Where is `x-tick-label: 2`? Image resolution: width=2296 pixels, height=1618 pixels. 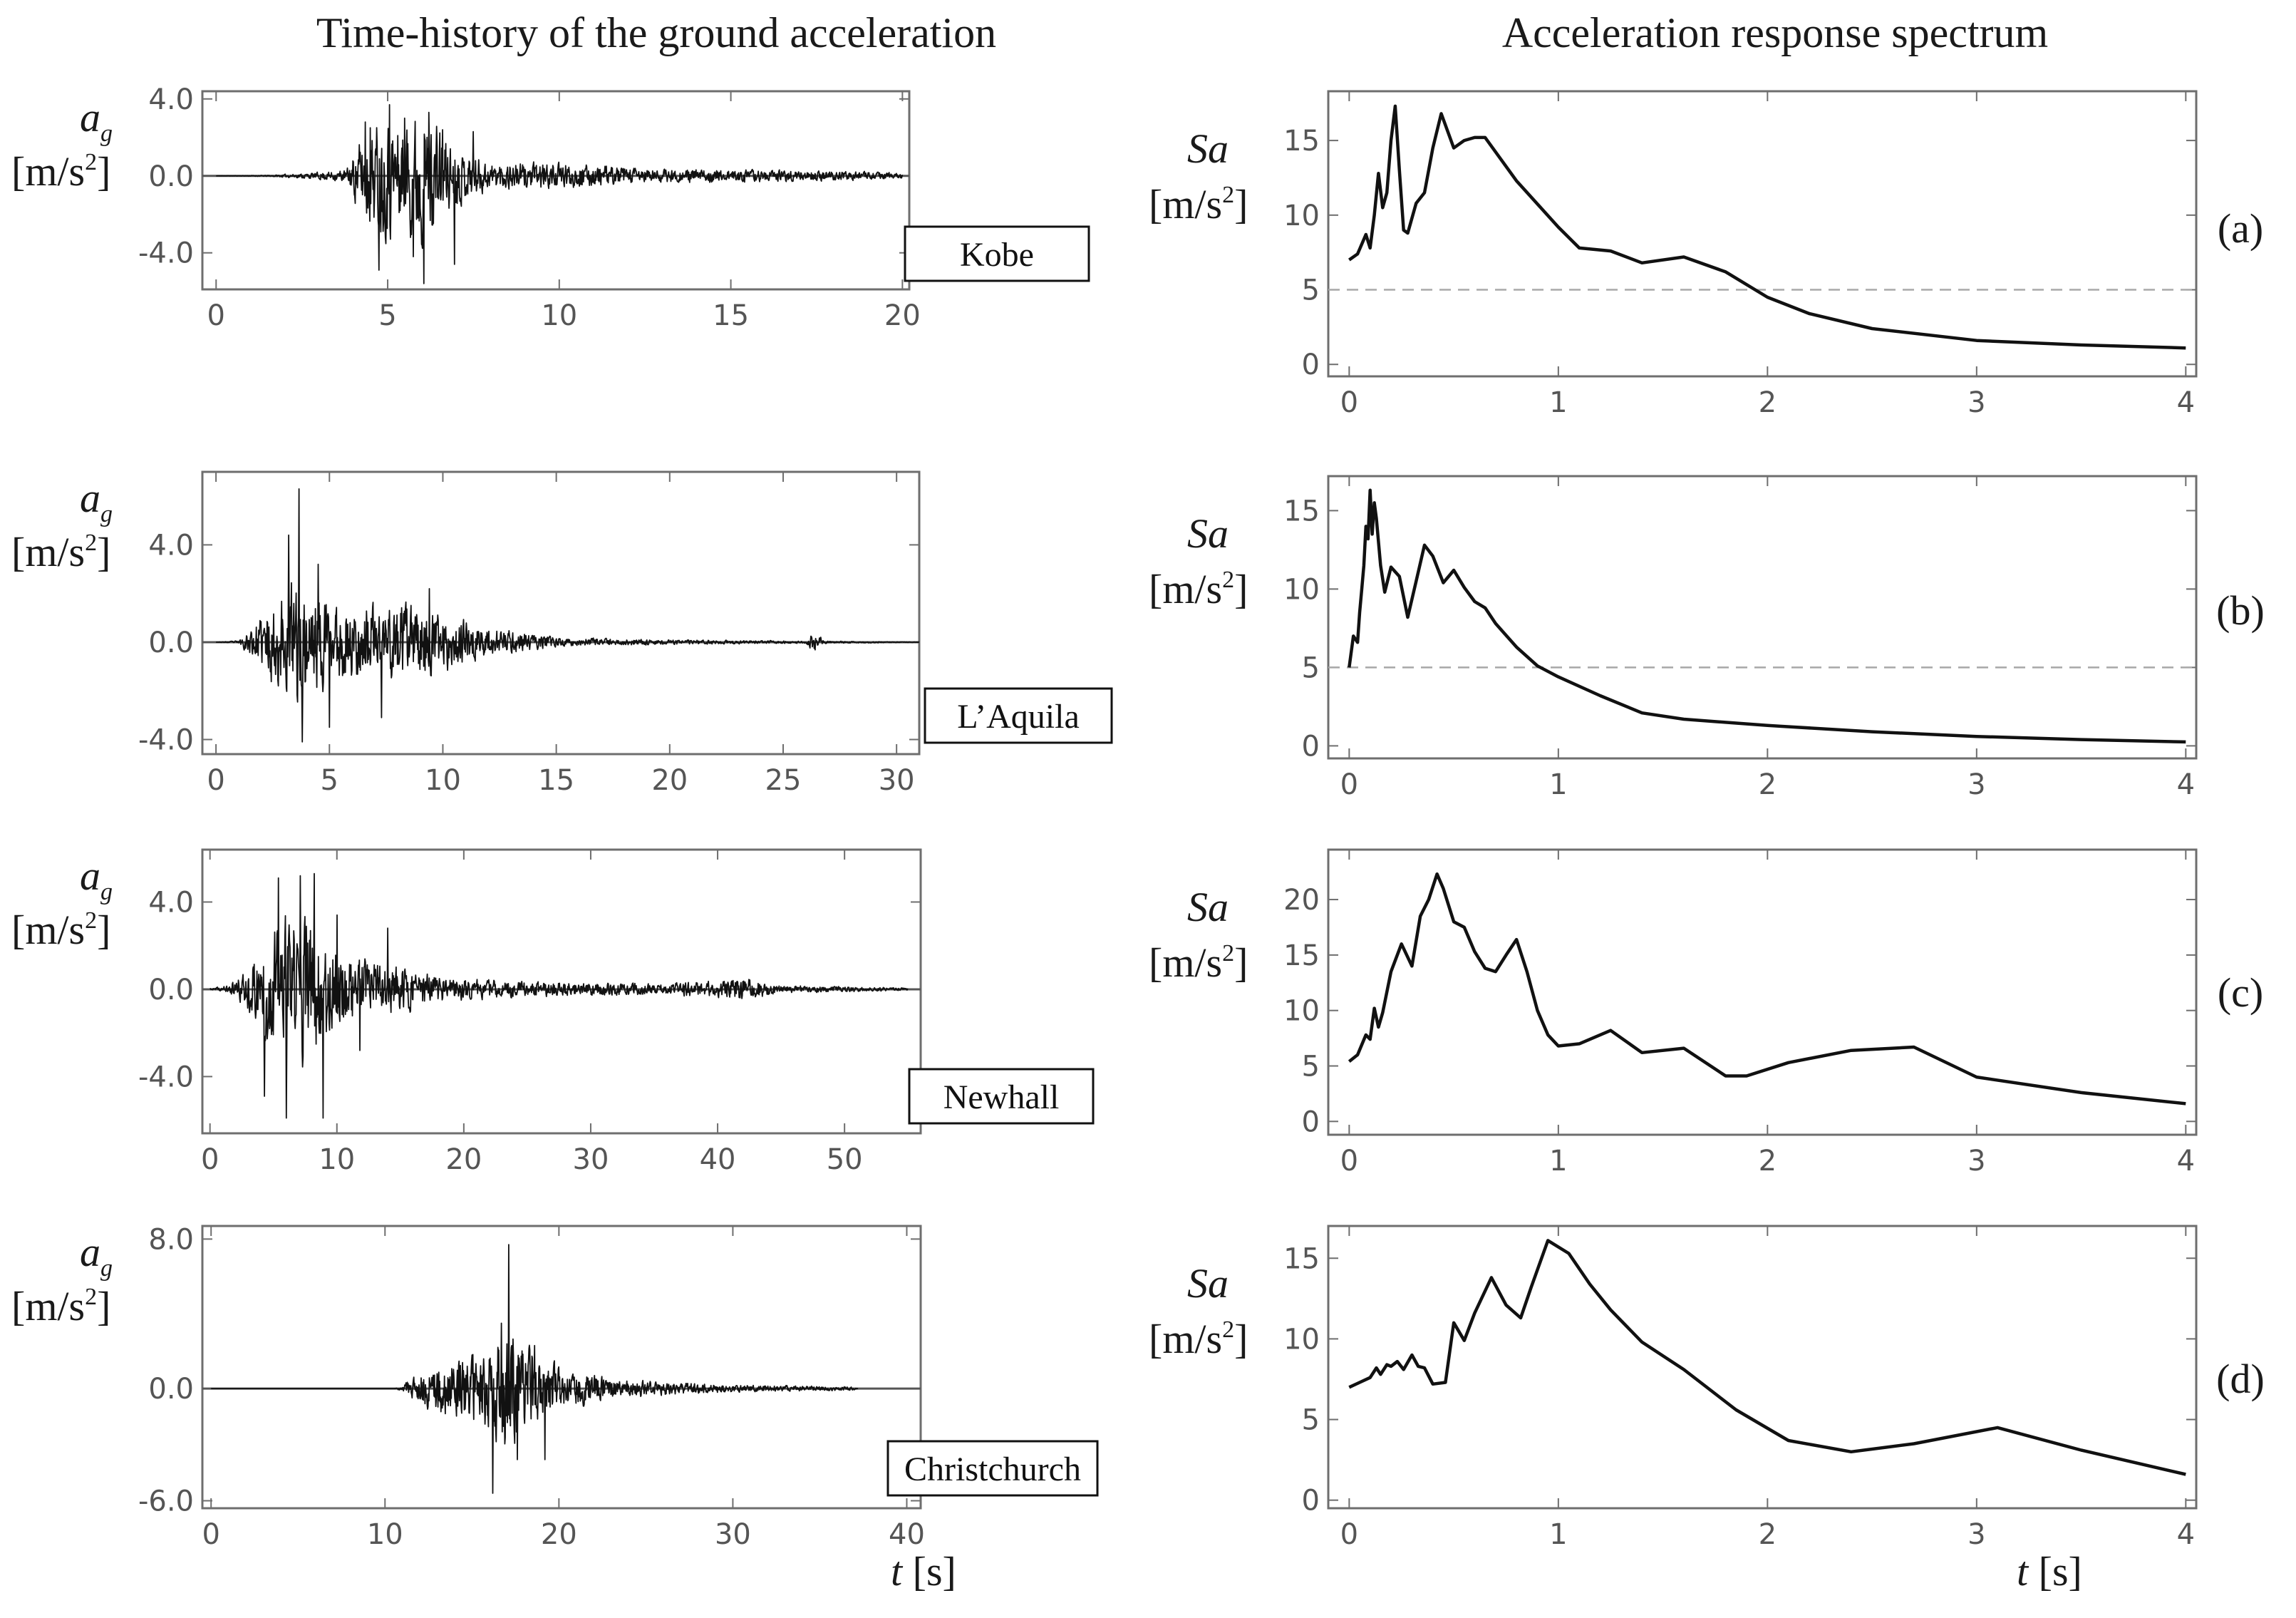
x-tick-label: 2 is located at coordinates (1768, 402).